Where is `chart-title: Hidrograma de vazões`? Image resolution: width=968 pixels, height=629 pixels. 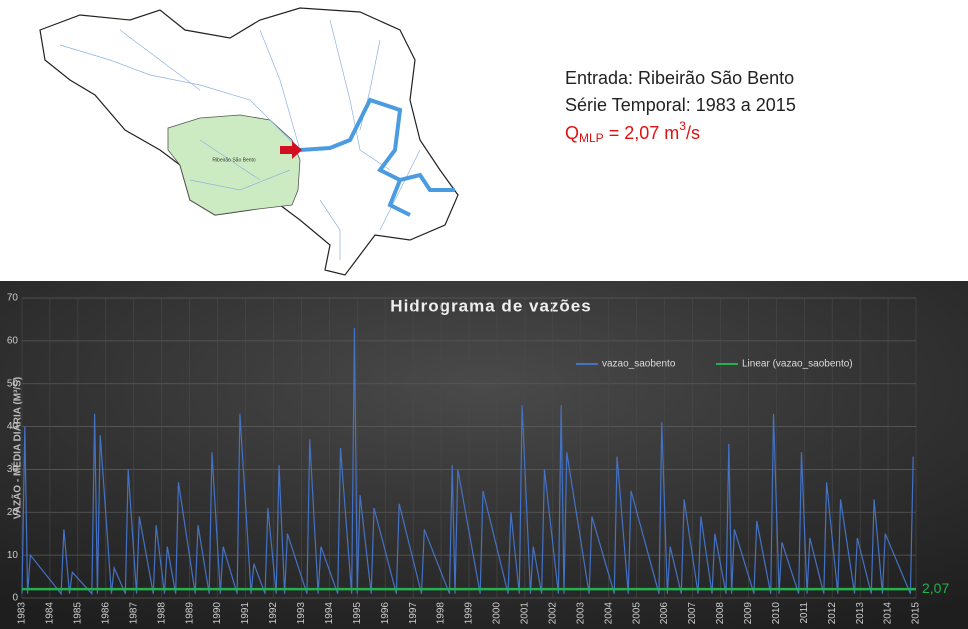
chart-title: Hidrograma de vazões is located at coordinates (490, 305).